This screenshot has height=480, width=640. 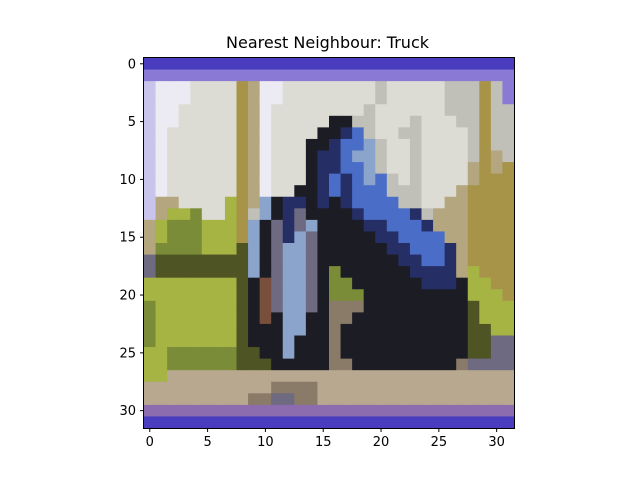 What do you see at coordinates (265, 442) in the screenshot?
I see `x-tick-label: 10` at bounding box center [265, 442].